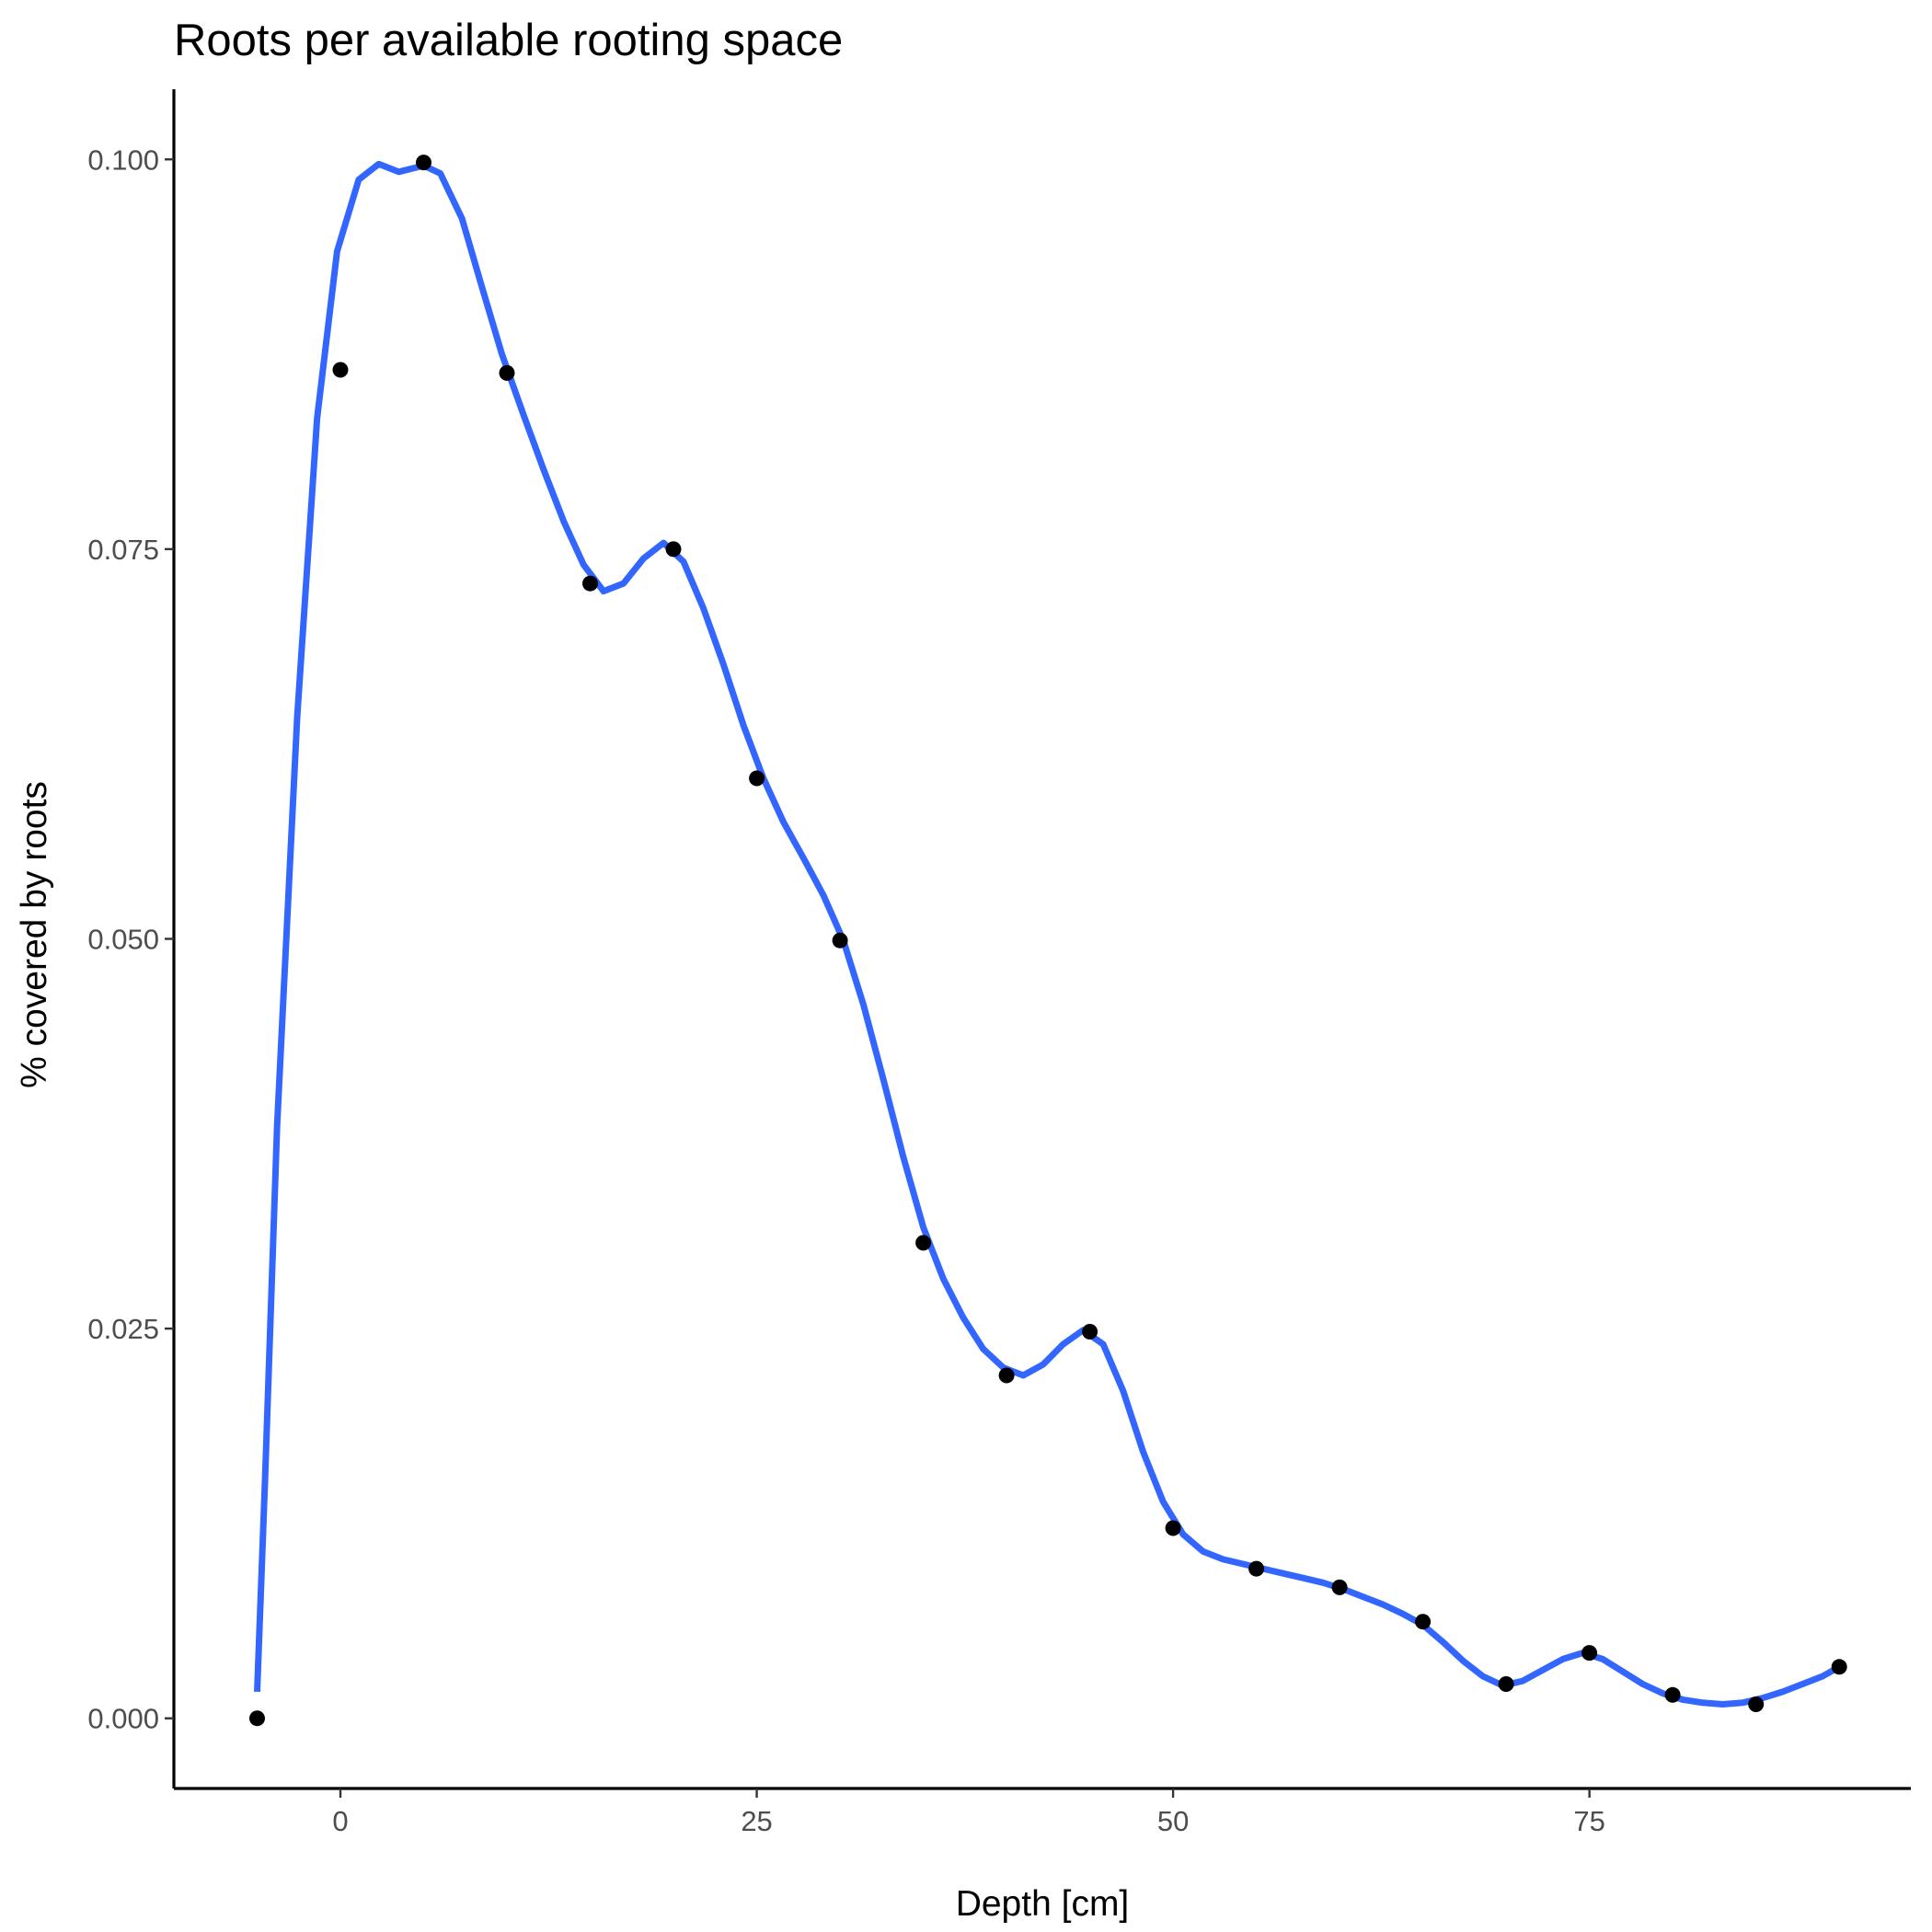 Image resolution: width=1932 pixels, height=1932 pixels. I want to click on x-tick-label: 50, so click(1173, 1821).